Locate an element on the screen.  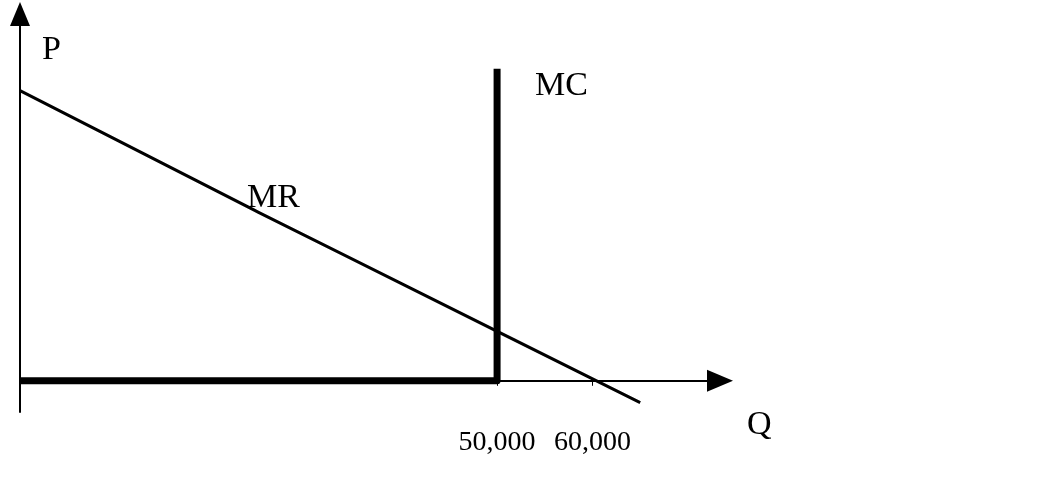
series-label: MR is located at coordinates (274, 195).